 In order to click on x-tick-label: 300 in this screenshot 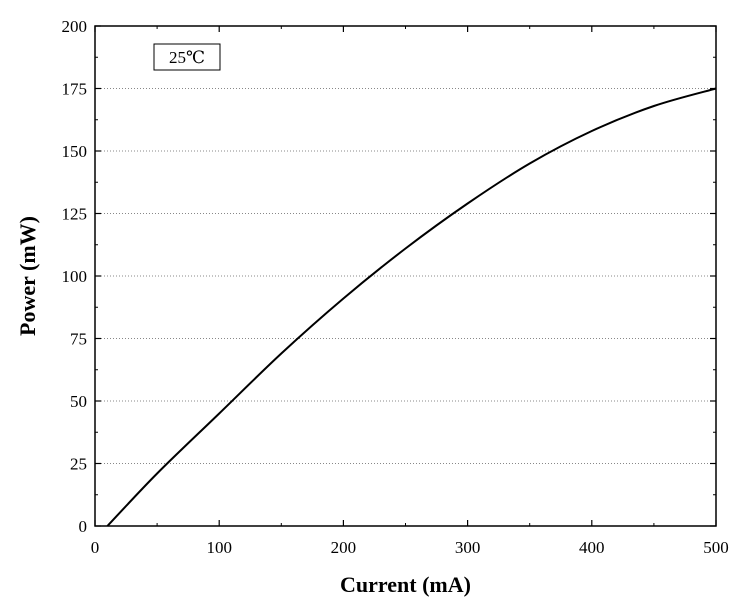, I will do `click(468, 547)`.